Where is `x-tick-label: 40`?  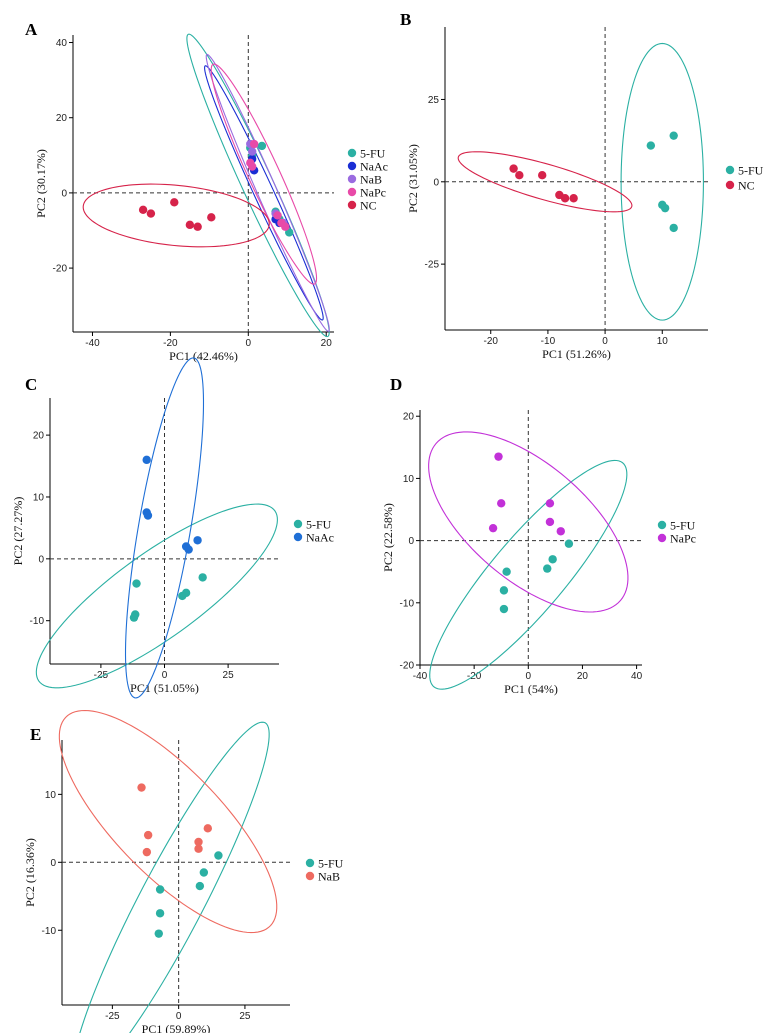 x-tick-label: 40 is located at coordinates (637, 676).